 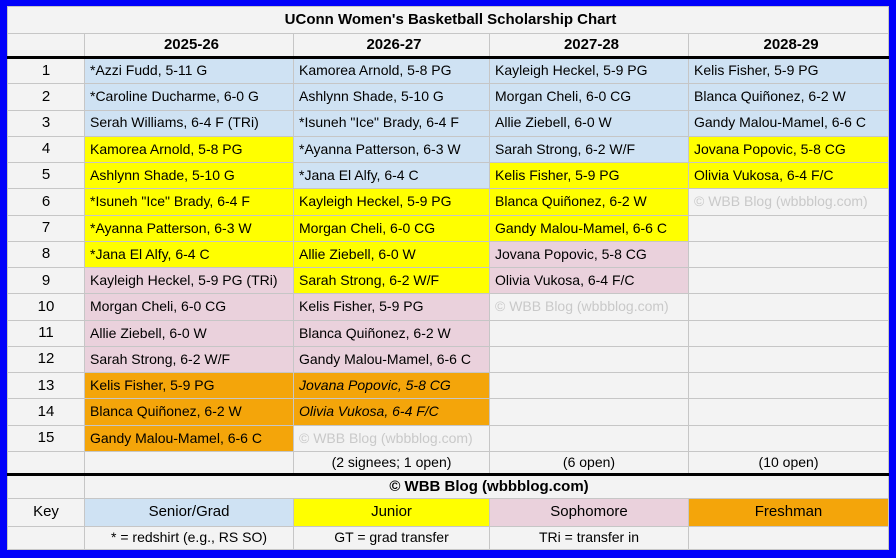 What do you see at coordinates (391, 463) in the screenshot?
I see `summary-2026-27: (2 signees; 1 open)` at bounding box center [391, 463].